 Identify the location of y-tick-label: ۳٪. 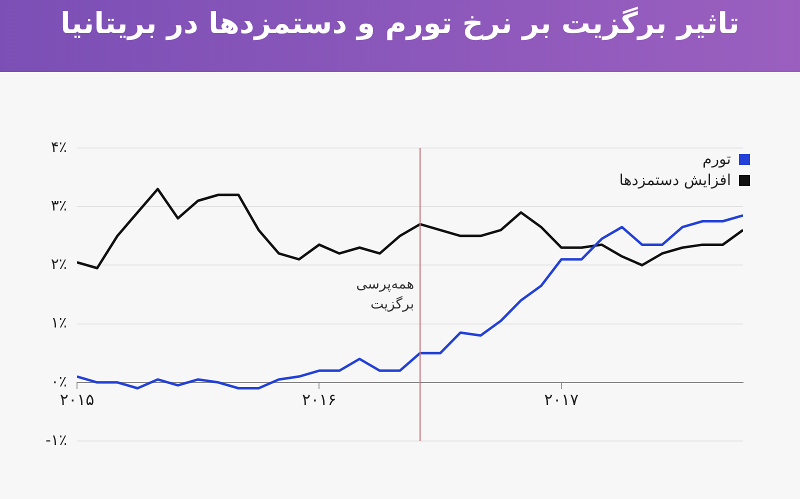
(58, 205).